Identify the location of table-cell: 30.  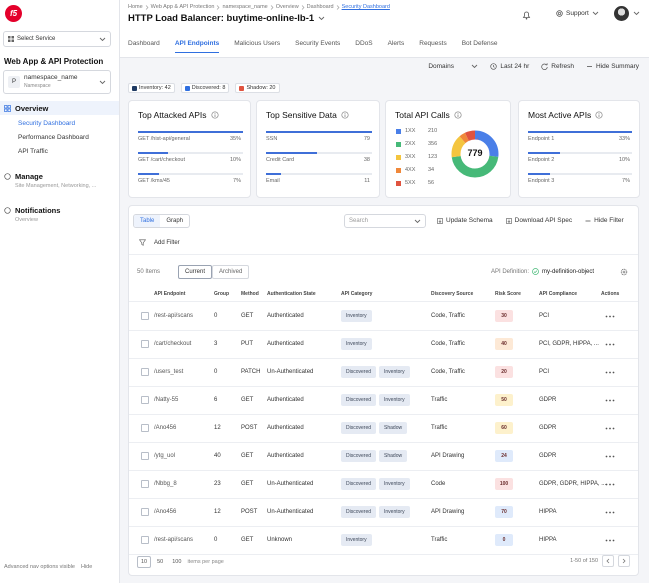
(504, 316).